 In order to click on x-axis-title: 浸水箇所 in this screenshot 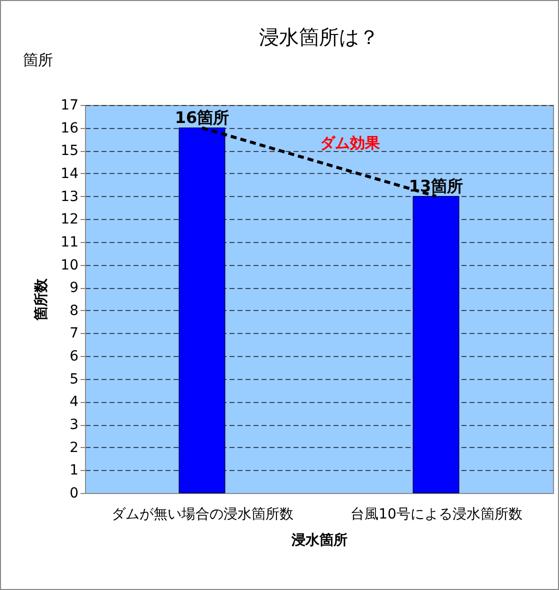, I will do `click(319, 540)`.